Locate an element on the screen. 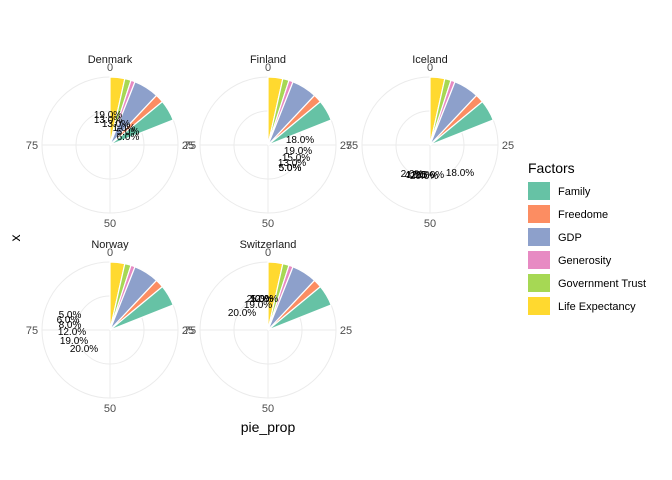 This screenshot has height=480, width=672. legend-key-freedome is located at coordinates (539, 214).